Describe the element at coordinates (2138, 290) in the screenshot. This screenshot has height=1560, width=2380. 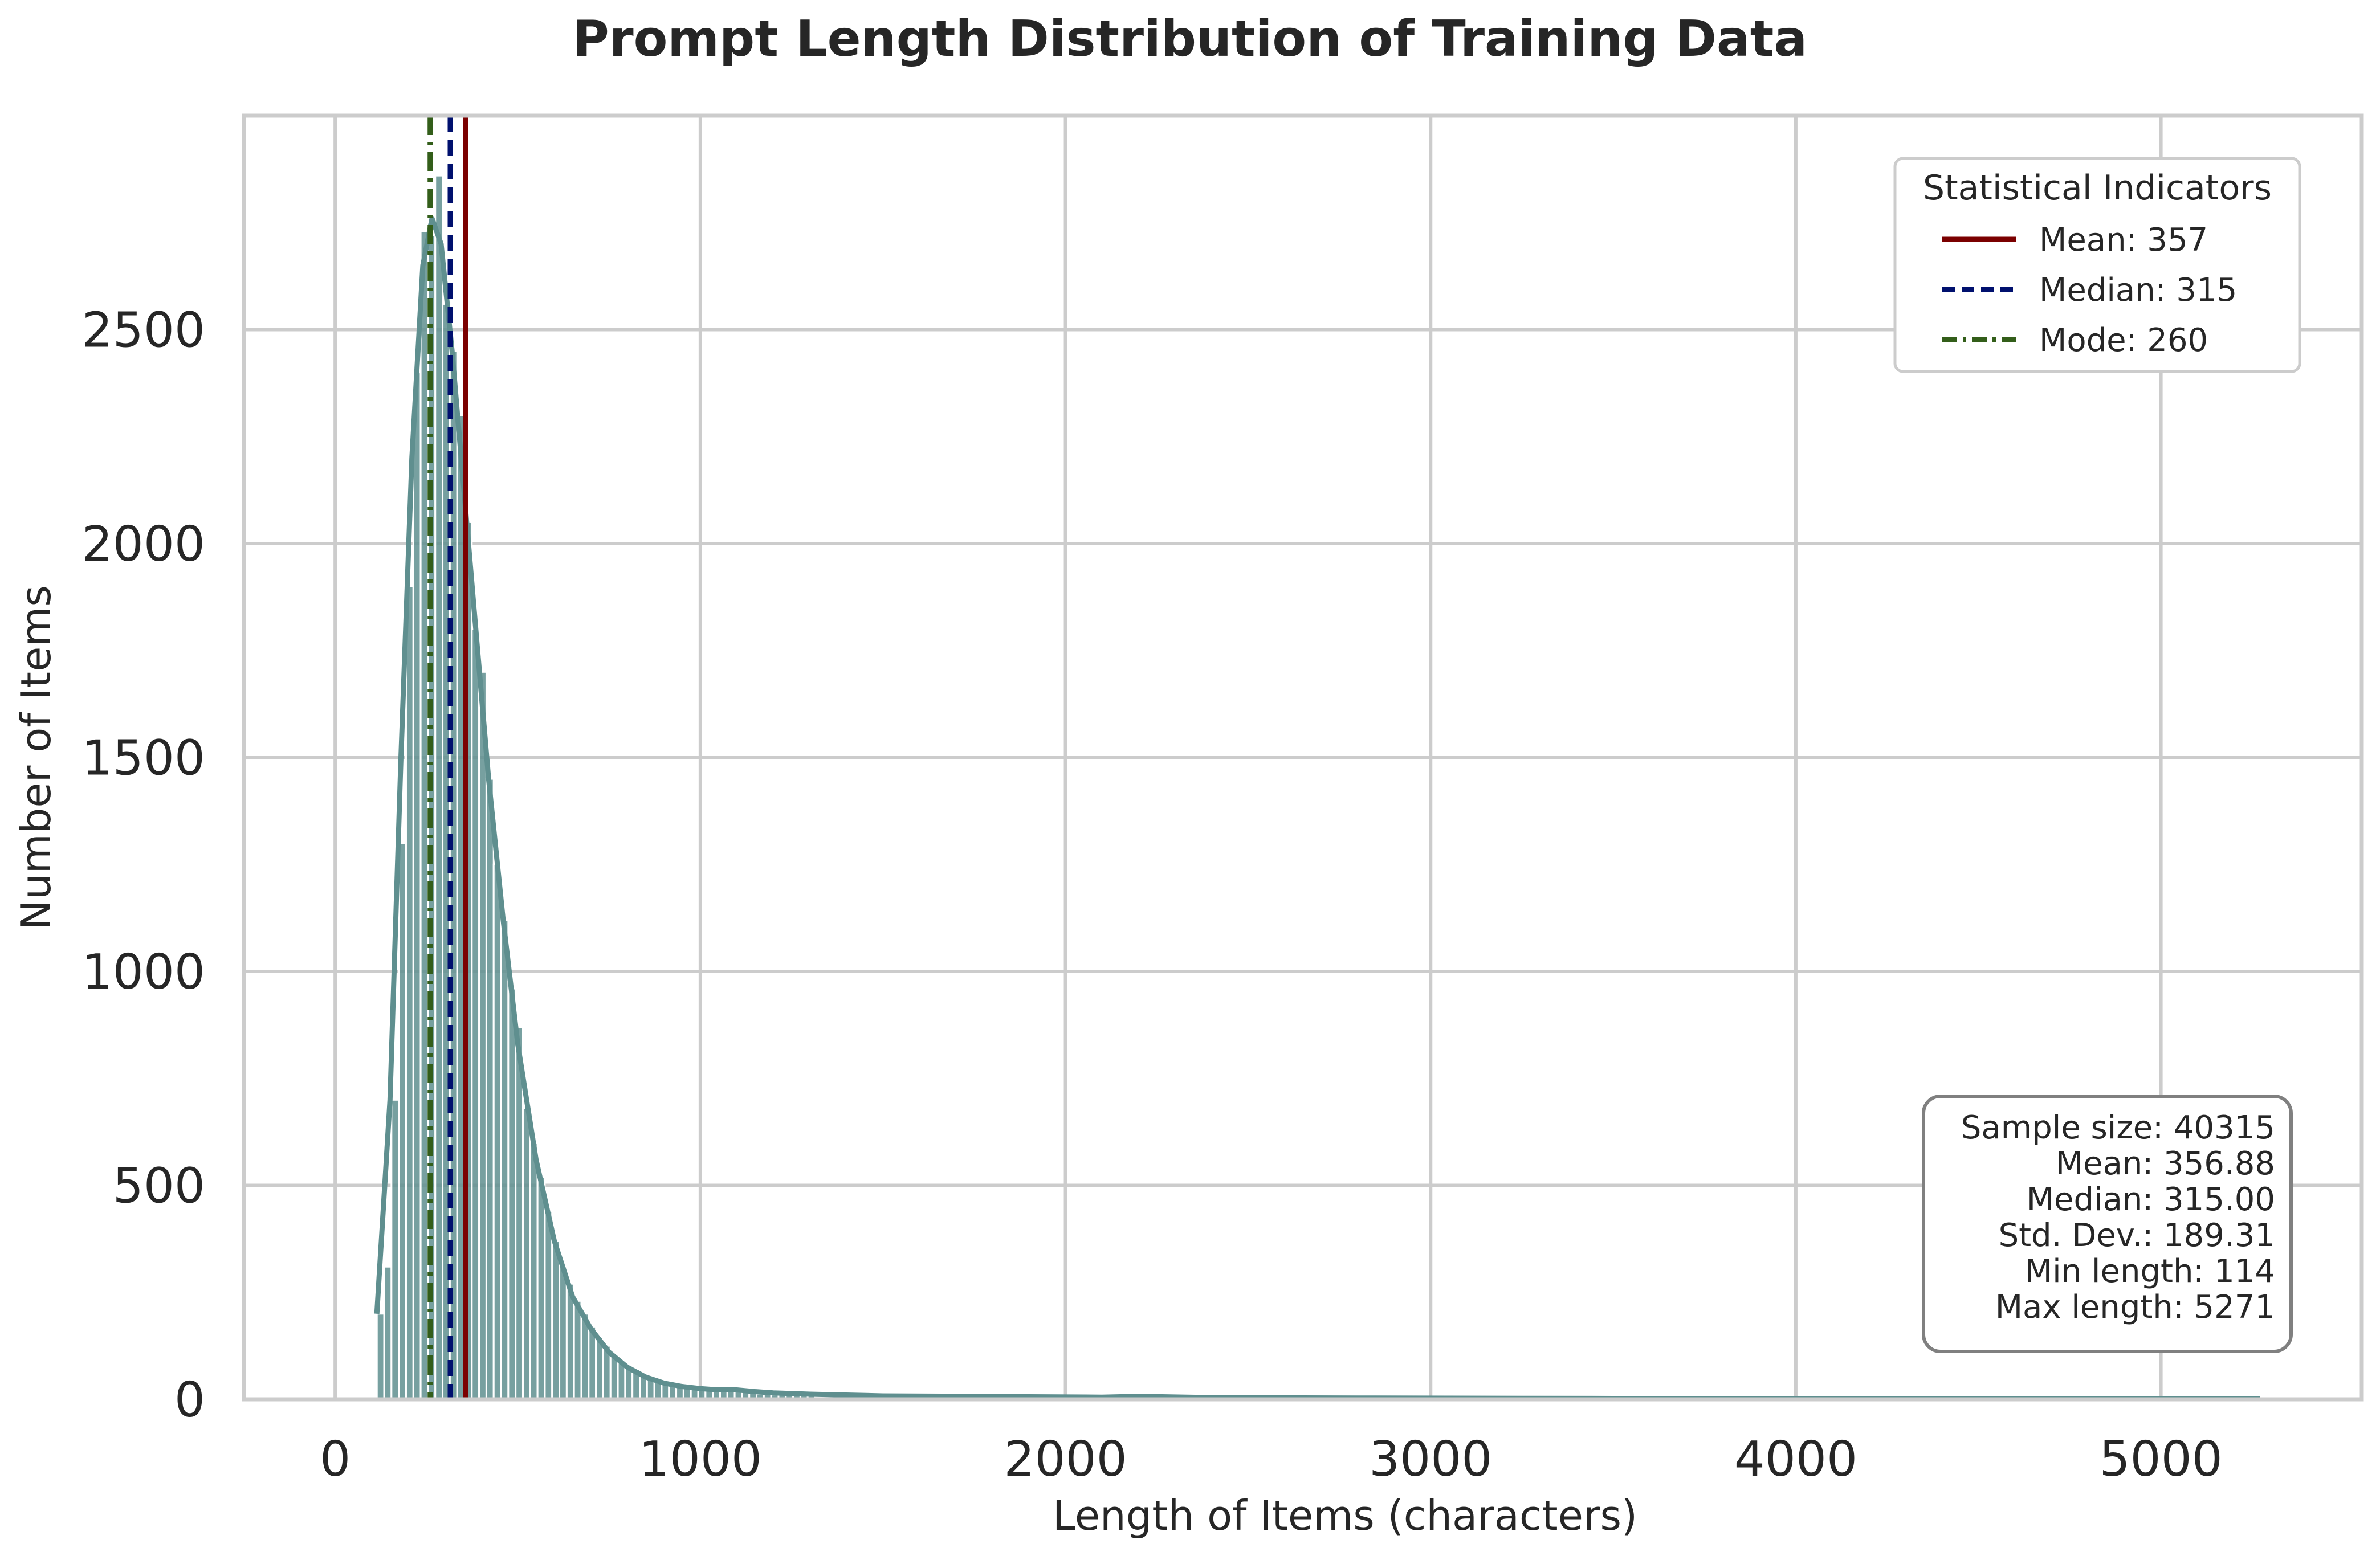
I see `legend-label: Median: 315` at that location.